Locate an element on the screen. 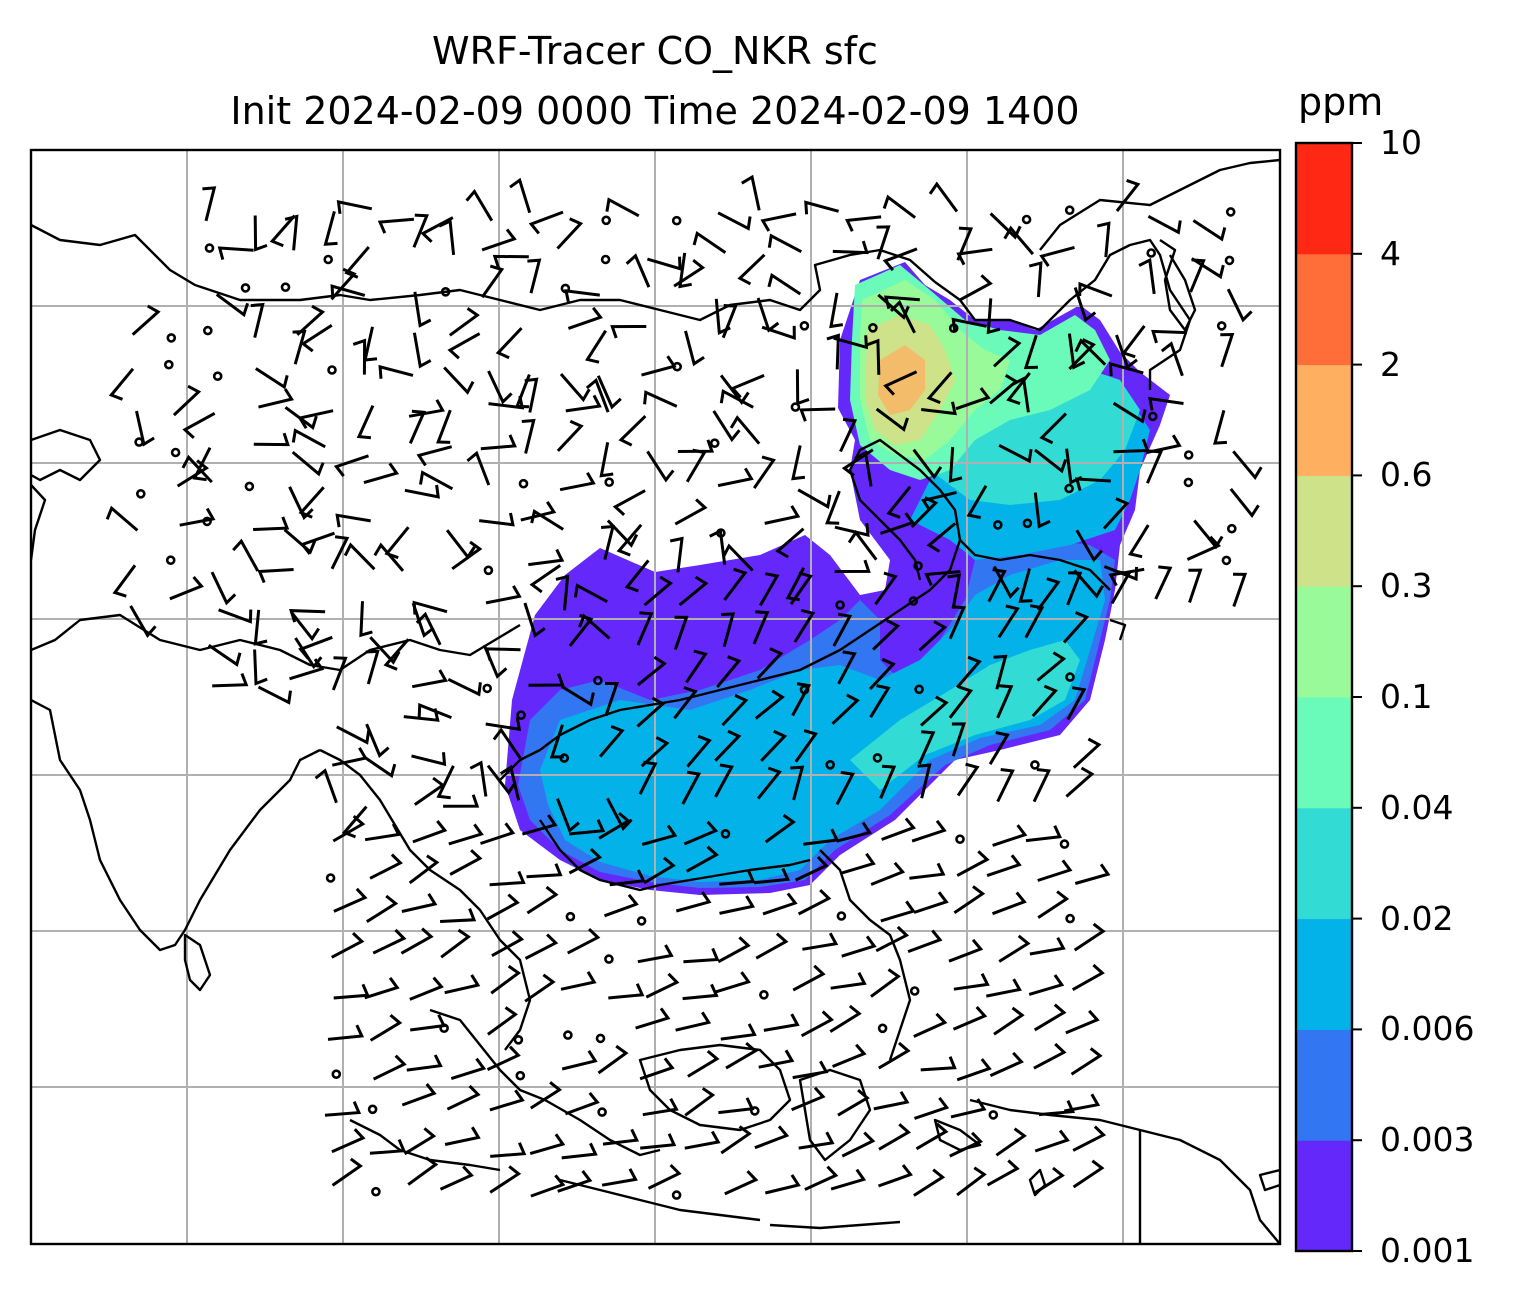 Image resolution: width=1528 pixels, height=1306 pixels. colorbar-unit-label: ppm is located at coordinates (1341, 102).